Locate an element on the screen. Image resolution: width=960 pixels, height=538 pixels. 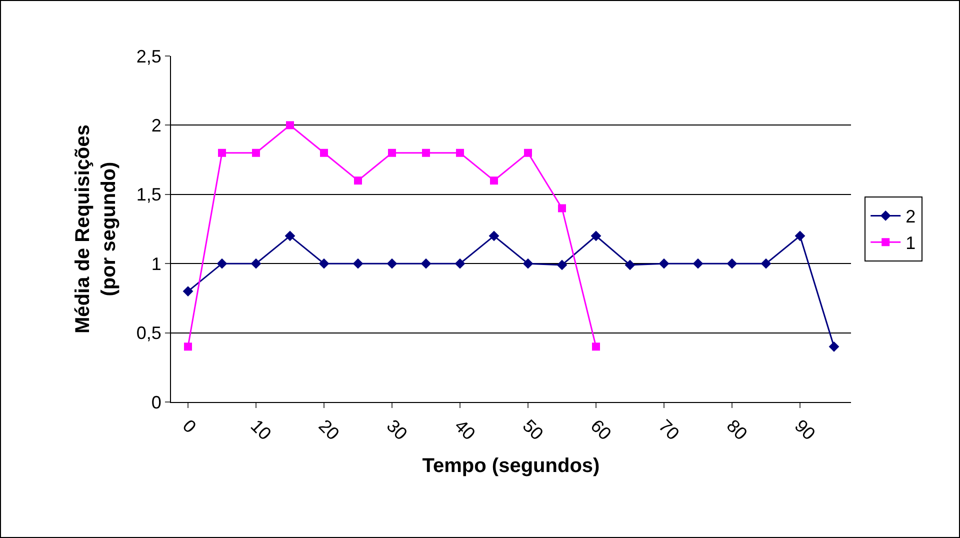
y-tick-label: 0,5 is located at coordinates (149, 333).